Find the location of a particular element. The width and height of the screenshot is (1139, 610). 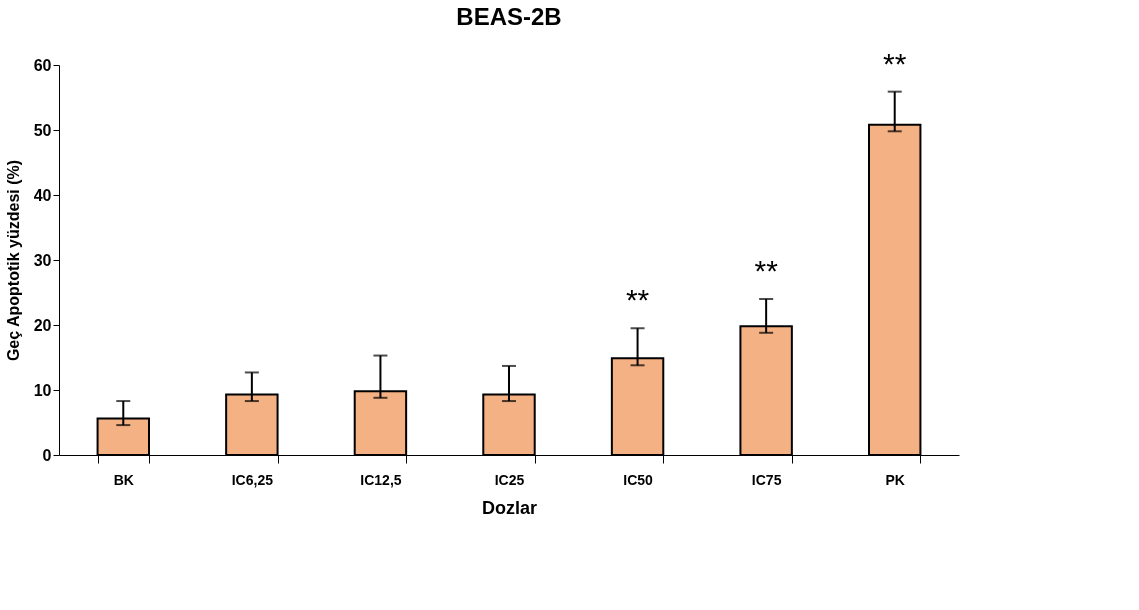

chart-title: BEAS-2B is located at coordinates (509, 16).